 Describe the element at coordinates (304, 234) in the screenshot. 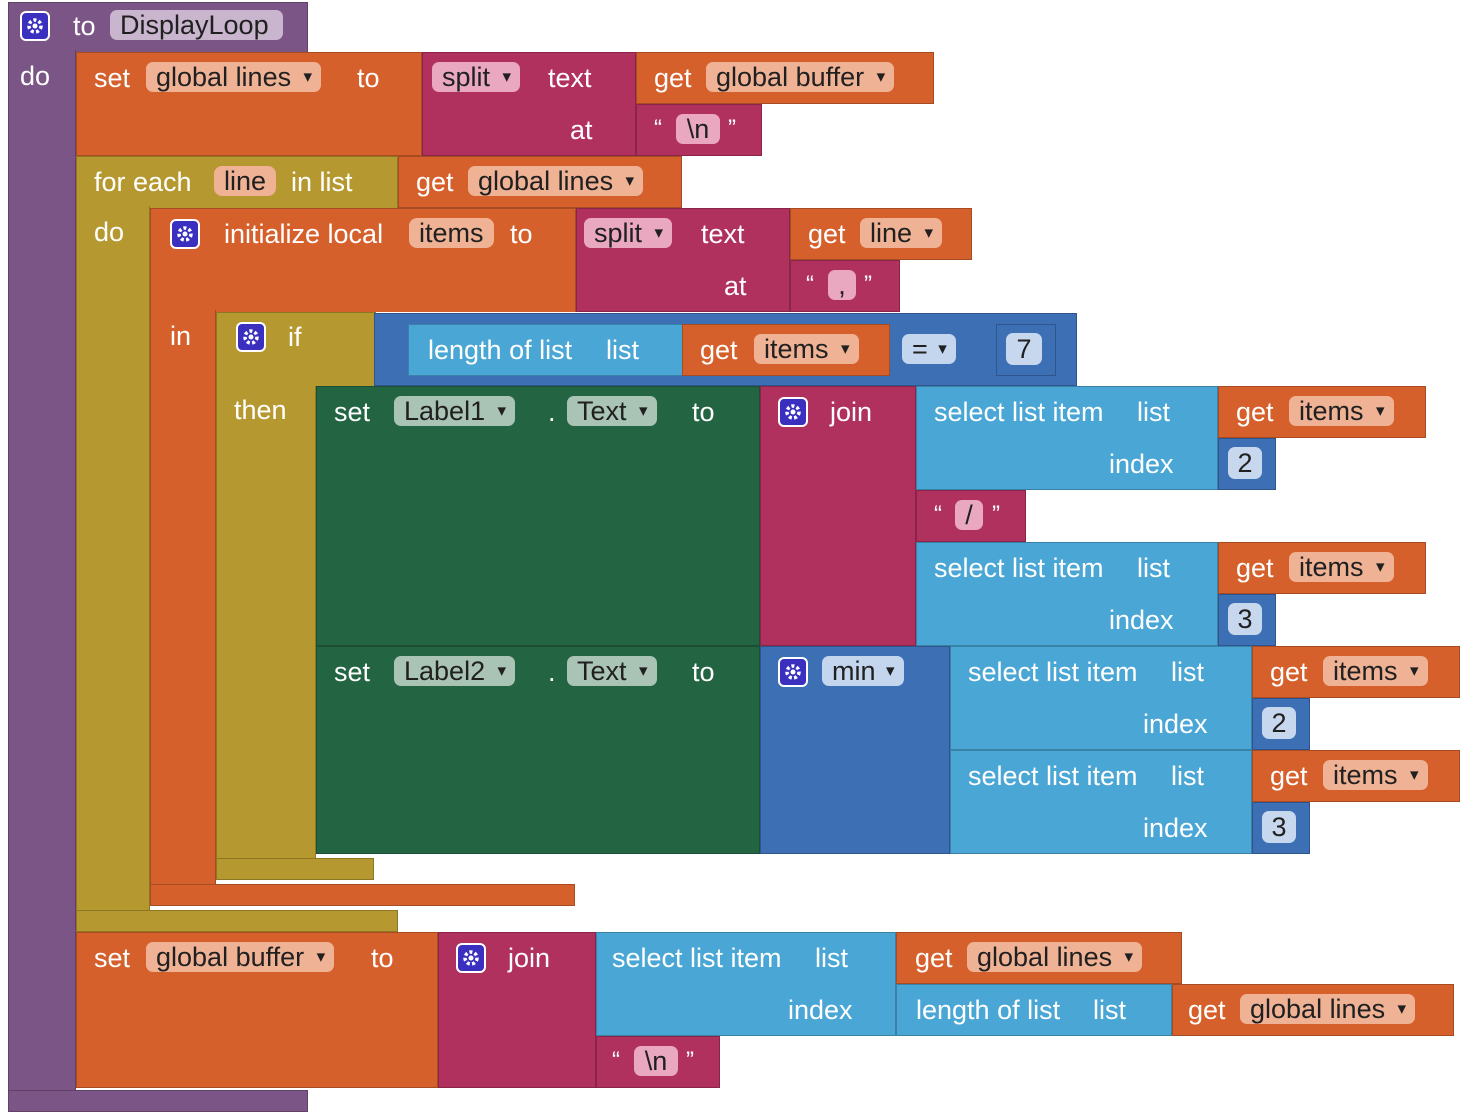

I see `initialize-local-label: initialize local` at that location.